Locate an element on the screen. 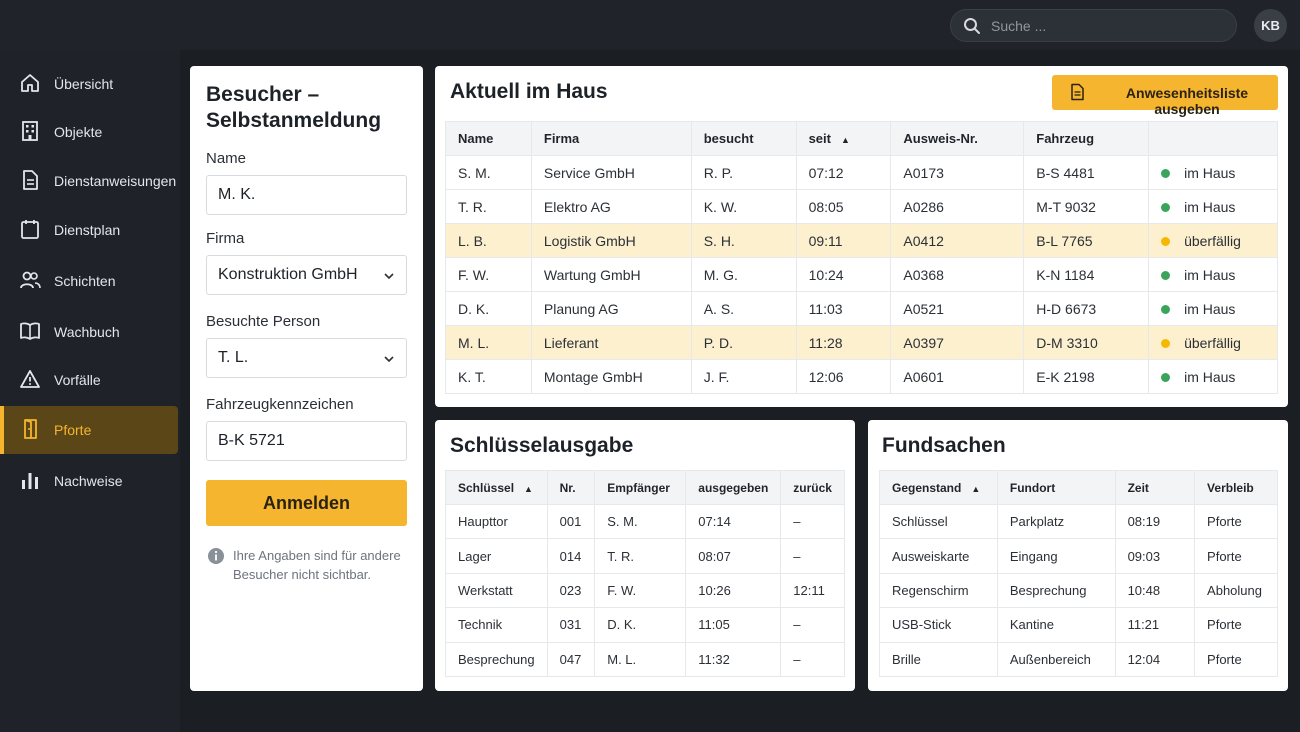  sidebar-item-pforte: Pforte is located at coordinates (89, 430).